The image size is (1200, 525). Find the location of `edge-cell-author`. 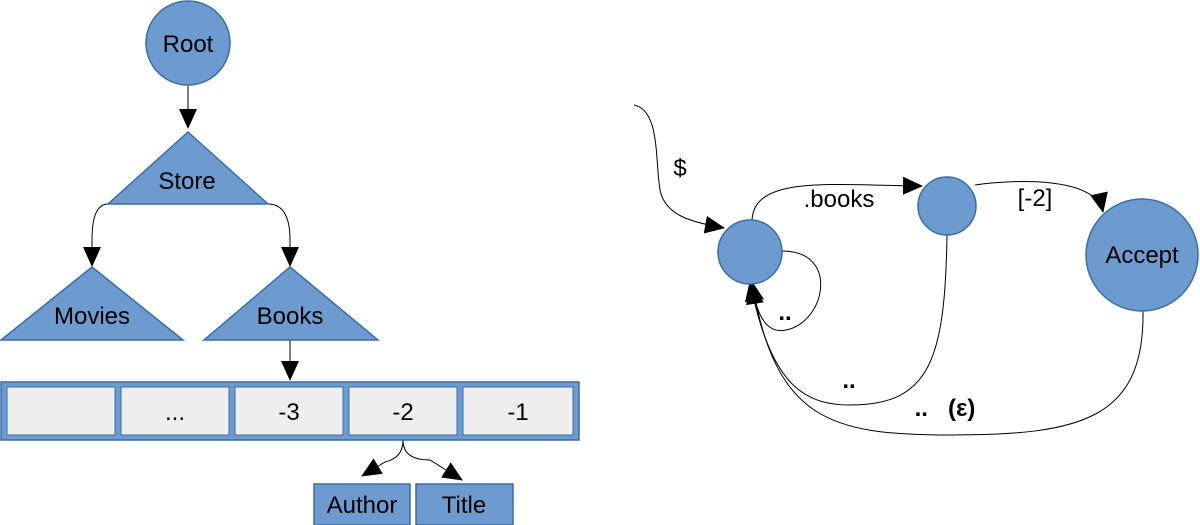

edge-cell-author is located at coordinates (382, 458).